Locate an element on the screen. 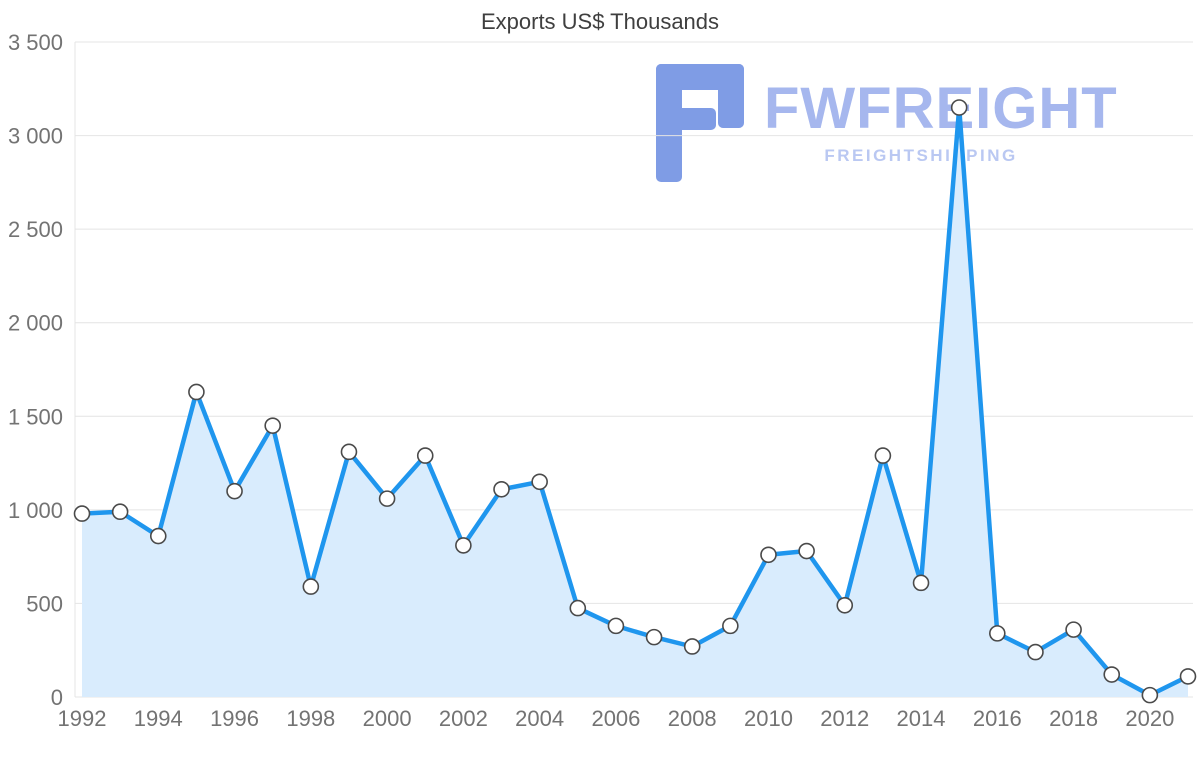 This screenshot has width=1200, height=763. x-axis-label: 1992 is located at coordinates (82, 718).